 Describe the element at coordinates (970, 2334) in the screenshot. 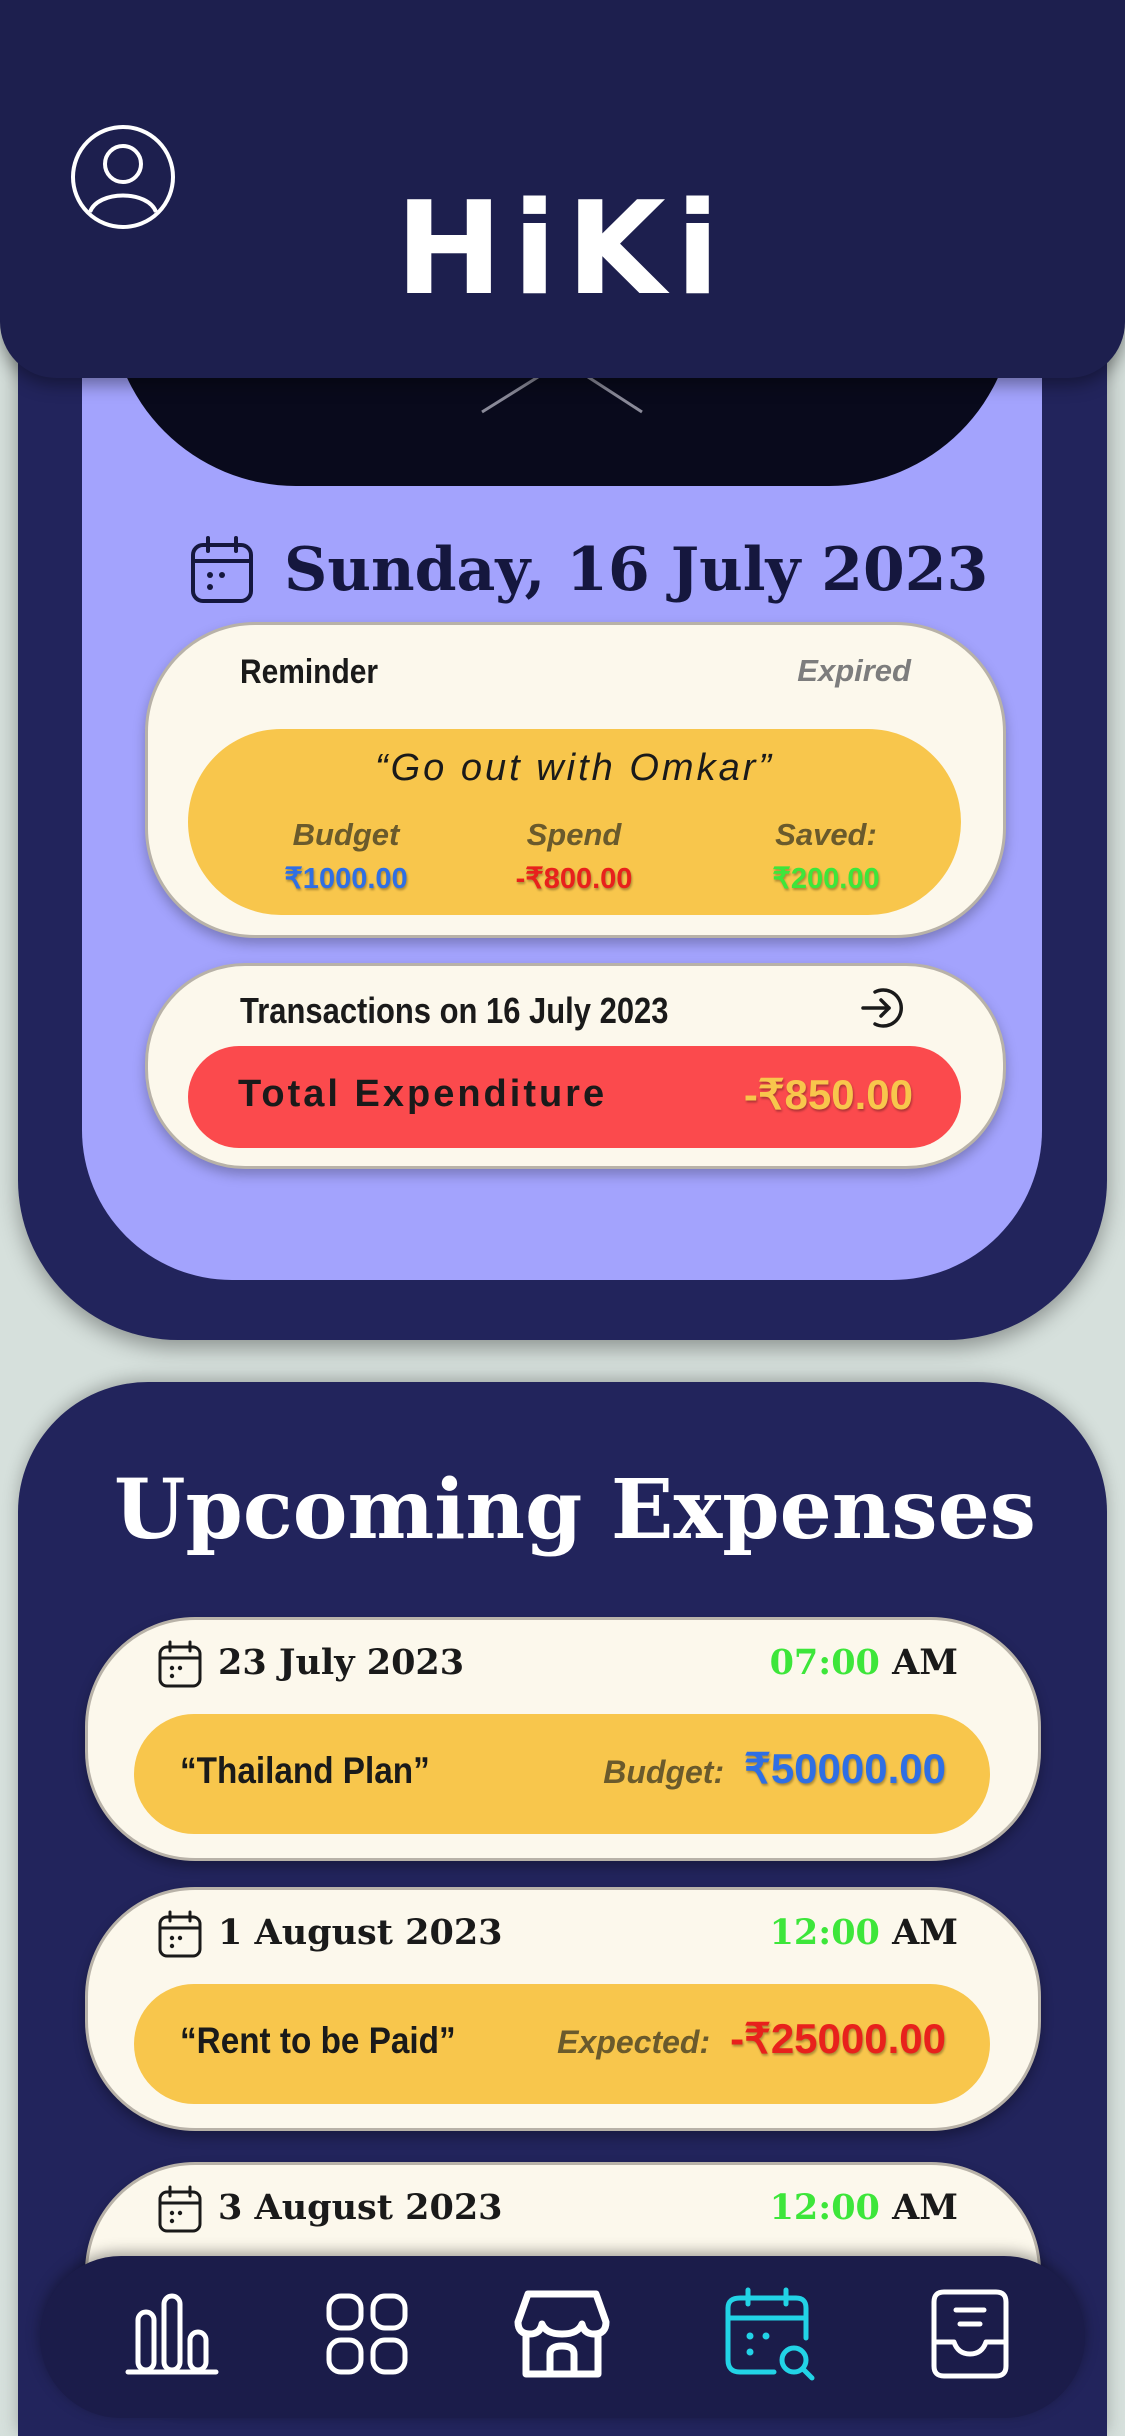

I see `inbox-icon` at that location.